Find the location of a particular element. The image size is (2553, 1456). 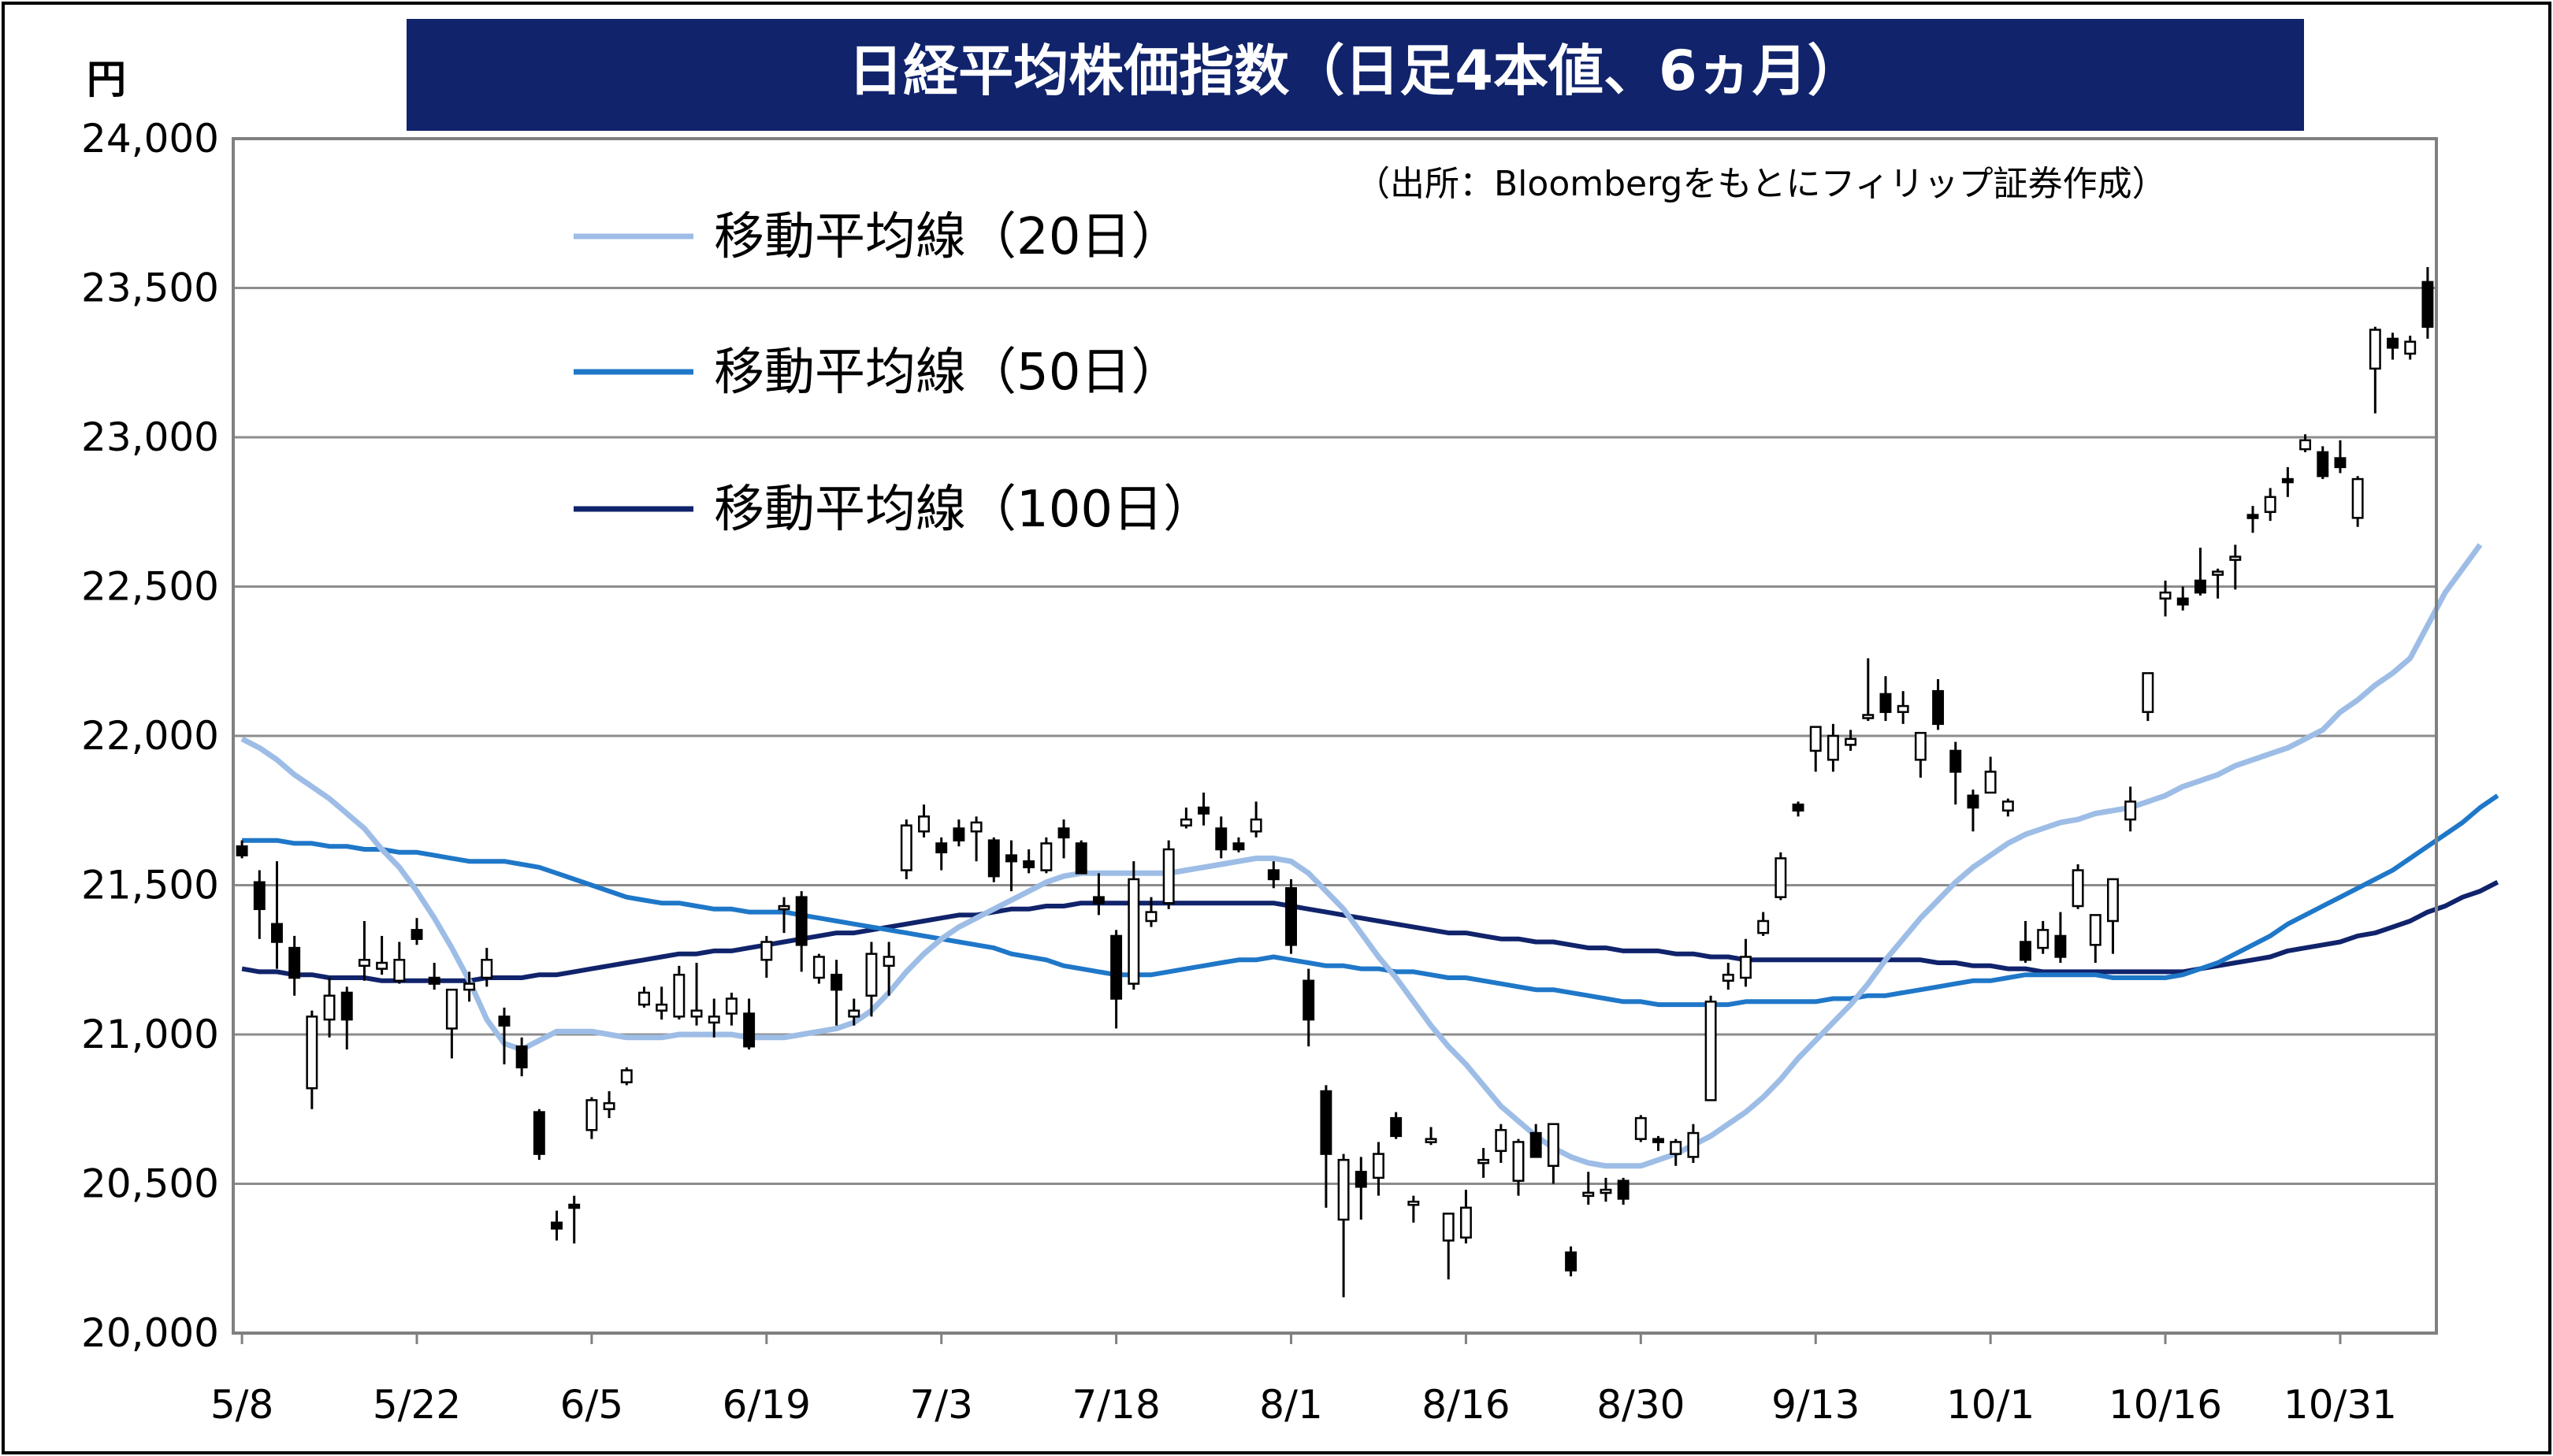

y-tick-label: 22,000 is located at coordinates (150, 736).